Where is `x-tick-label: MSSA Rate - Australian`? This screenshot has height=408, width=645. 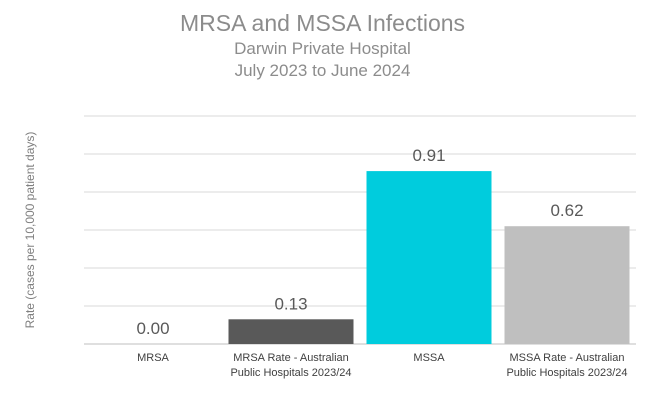 x-tick-label: MSSA Rate - Australian is located at coordinates (567, 358).